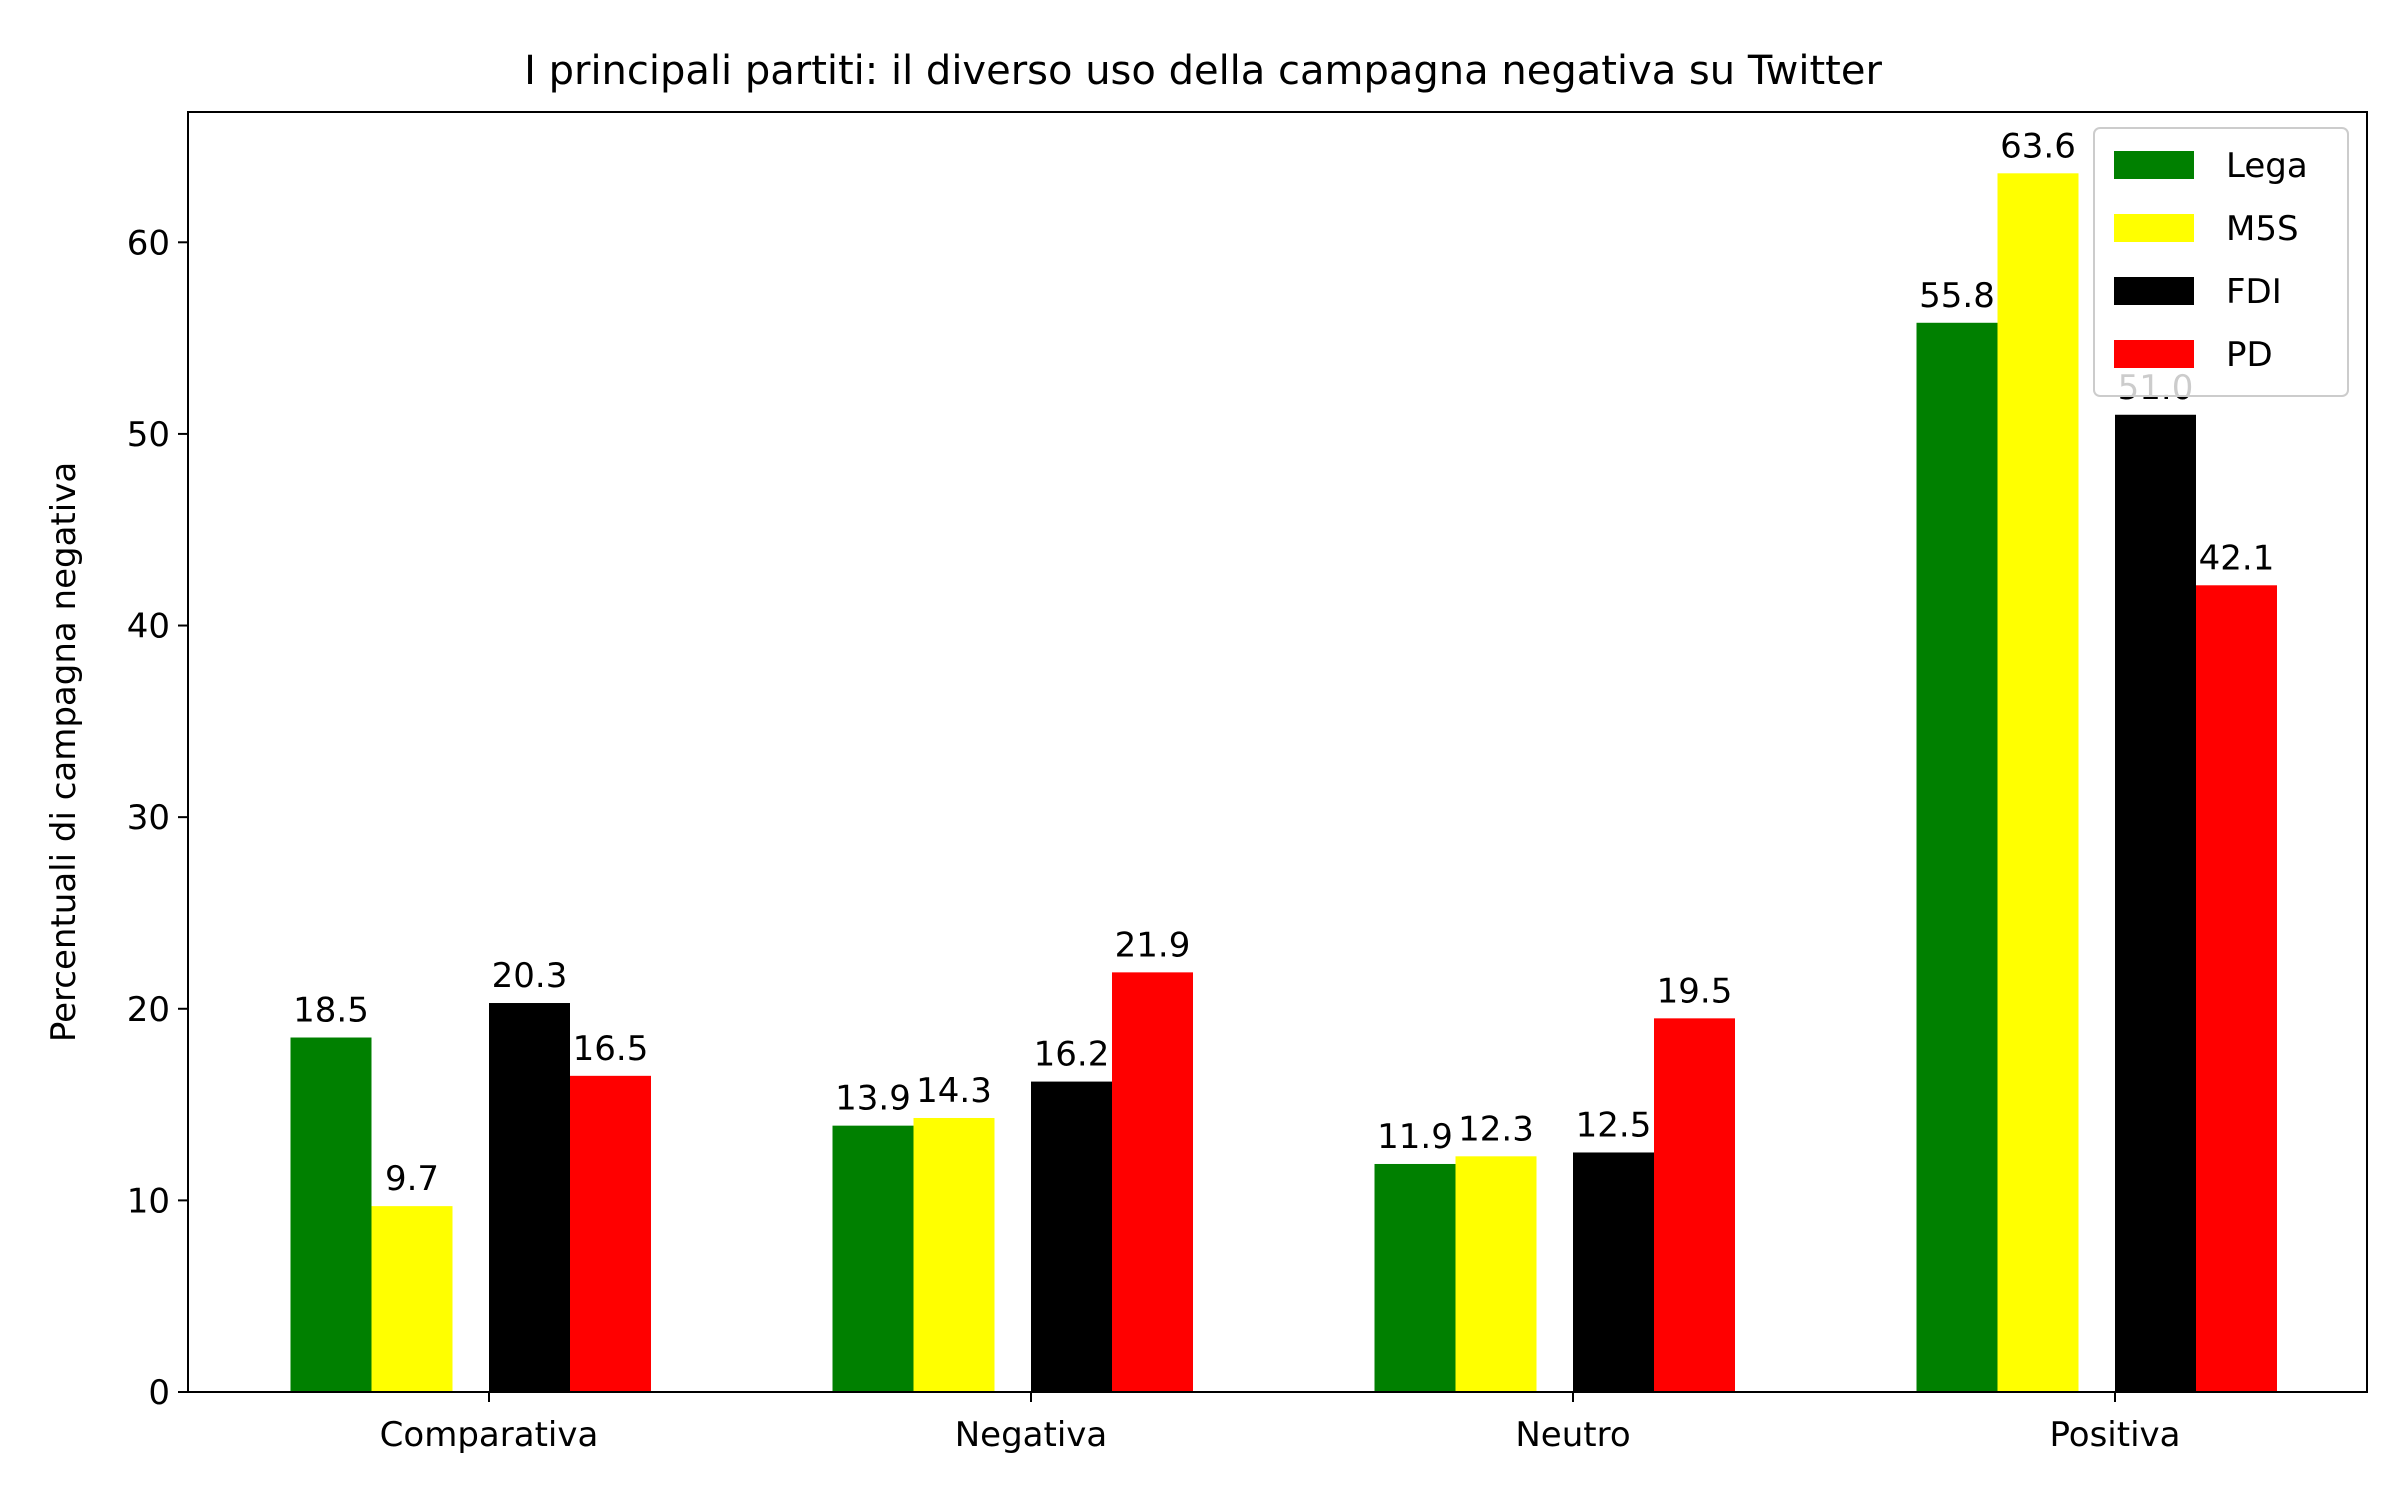 Image resolution: width=2400 pixels, height=1500 pixels. I want to click on bar-pd-negativa, so click(1152, 1182).